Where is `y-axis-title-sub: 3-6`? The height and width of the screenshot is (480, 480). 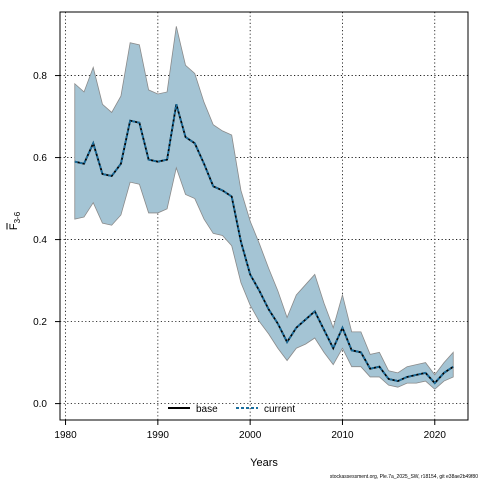 y-axis-title-sub: 3-6 is located at coordinates (17, 217).